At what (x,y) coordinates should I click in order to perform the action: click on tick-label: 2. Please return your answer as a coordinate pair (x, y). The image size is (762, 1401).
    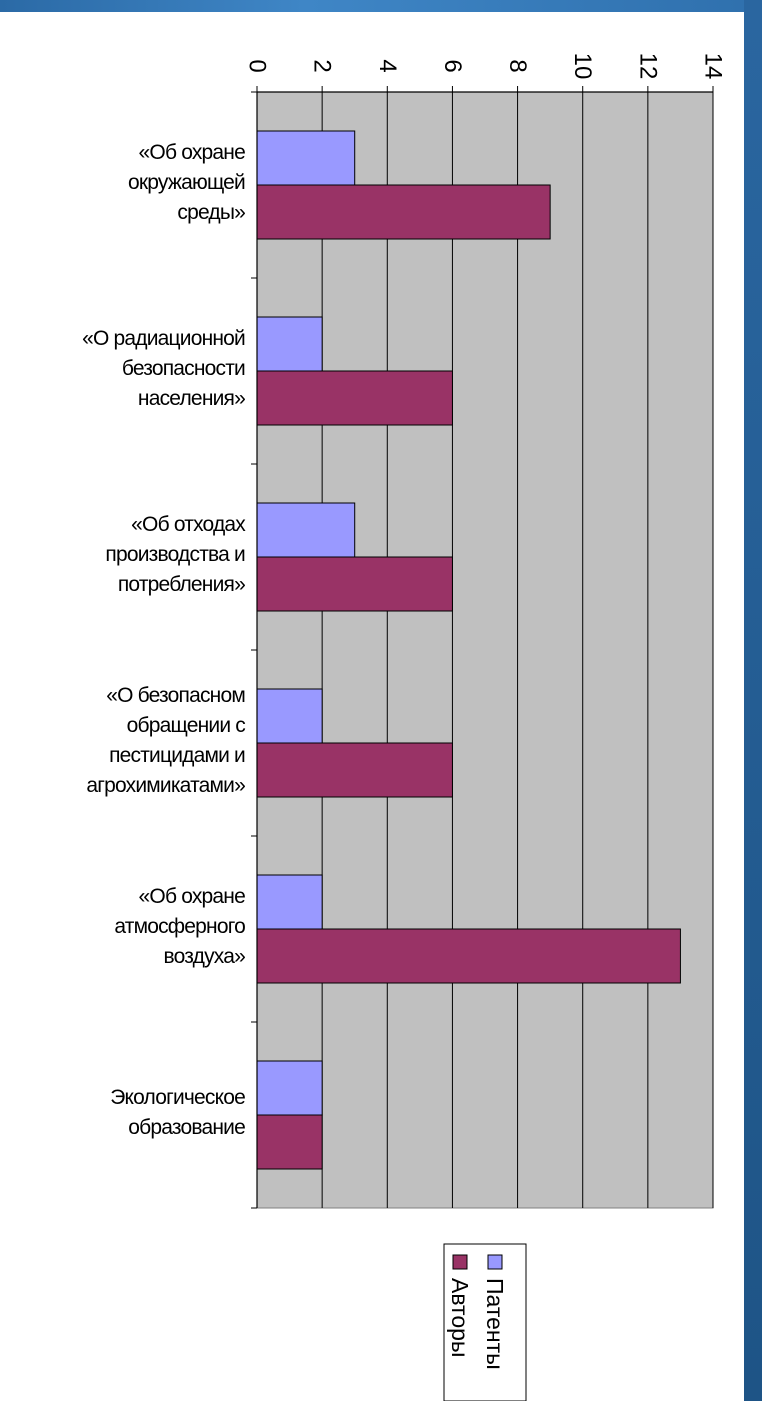
    Looking at the image, I should click on (322, 65).